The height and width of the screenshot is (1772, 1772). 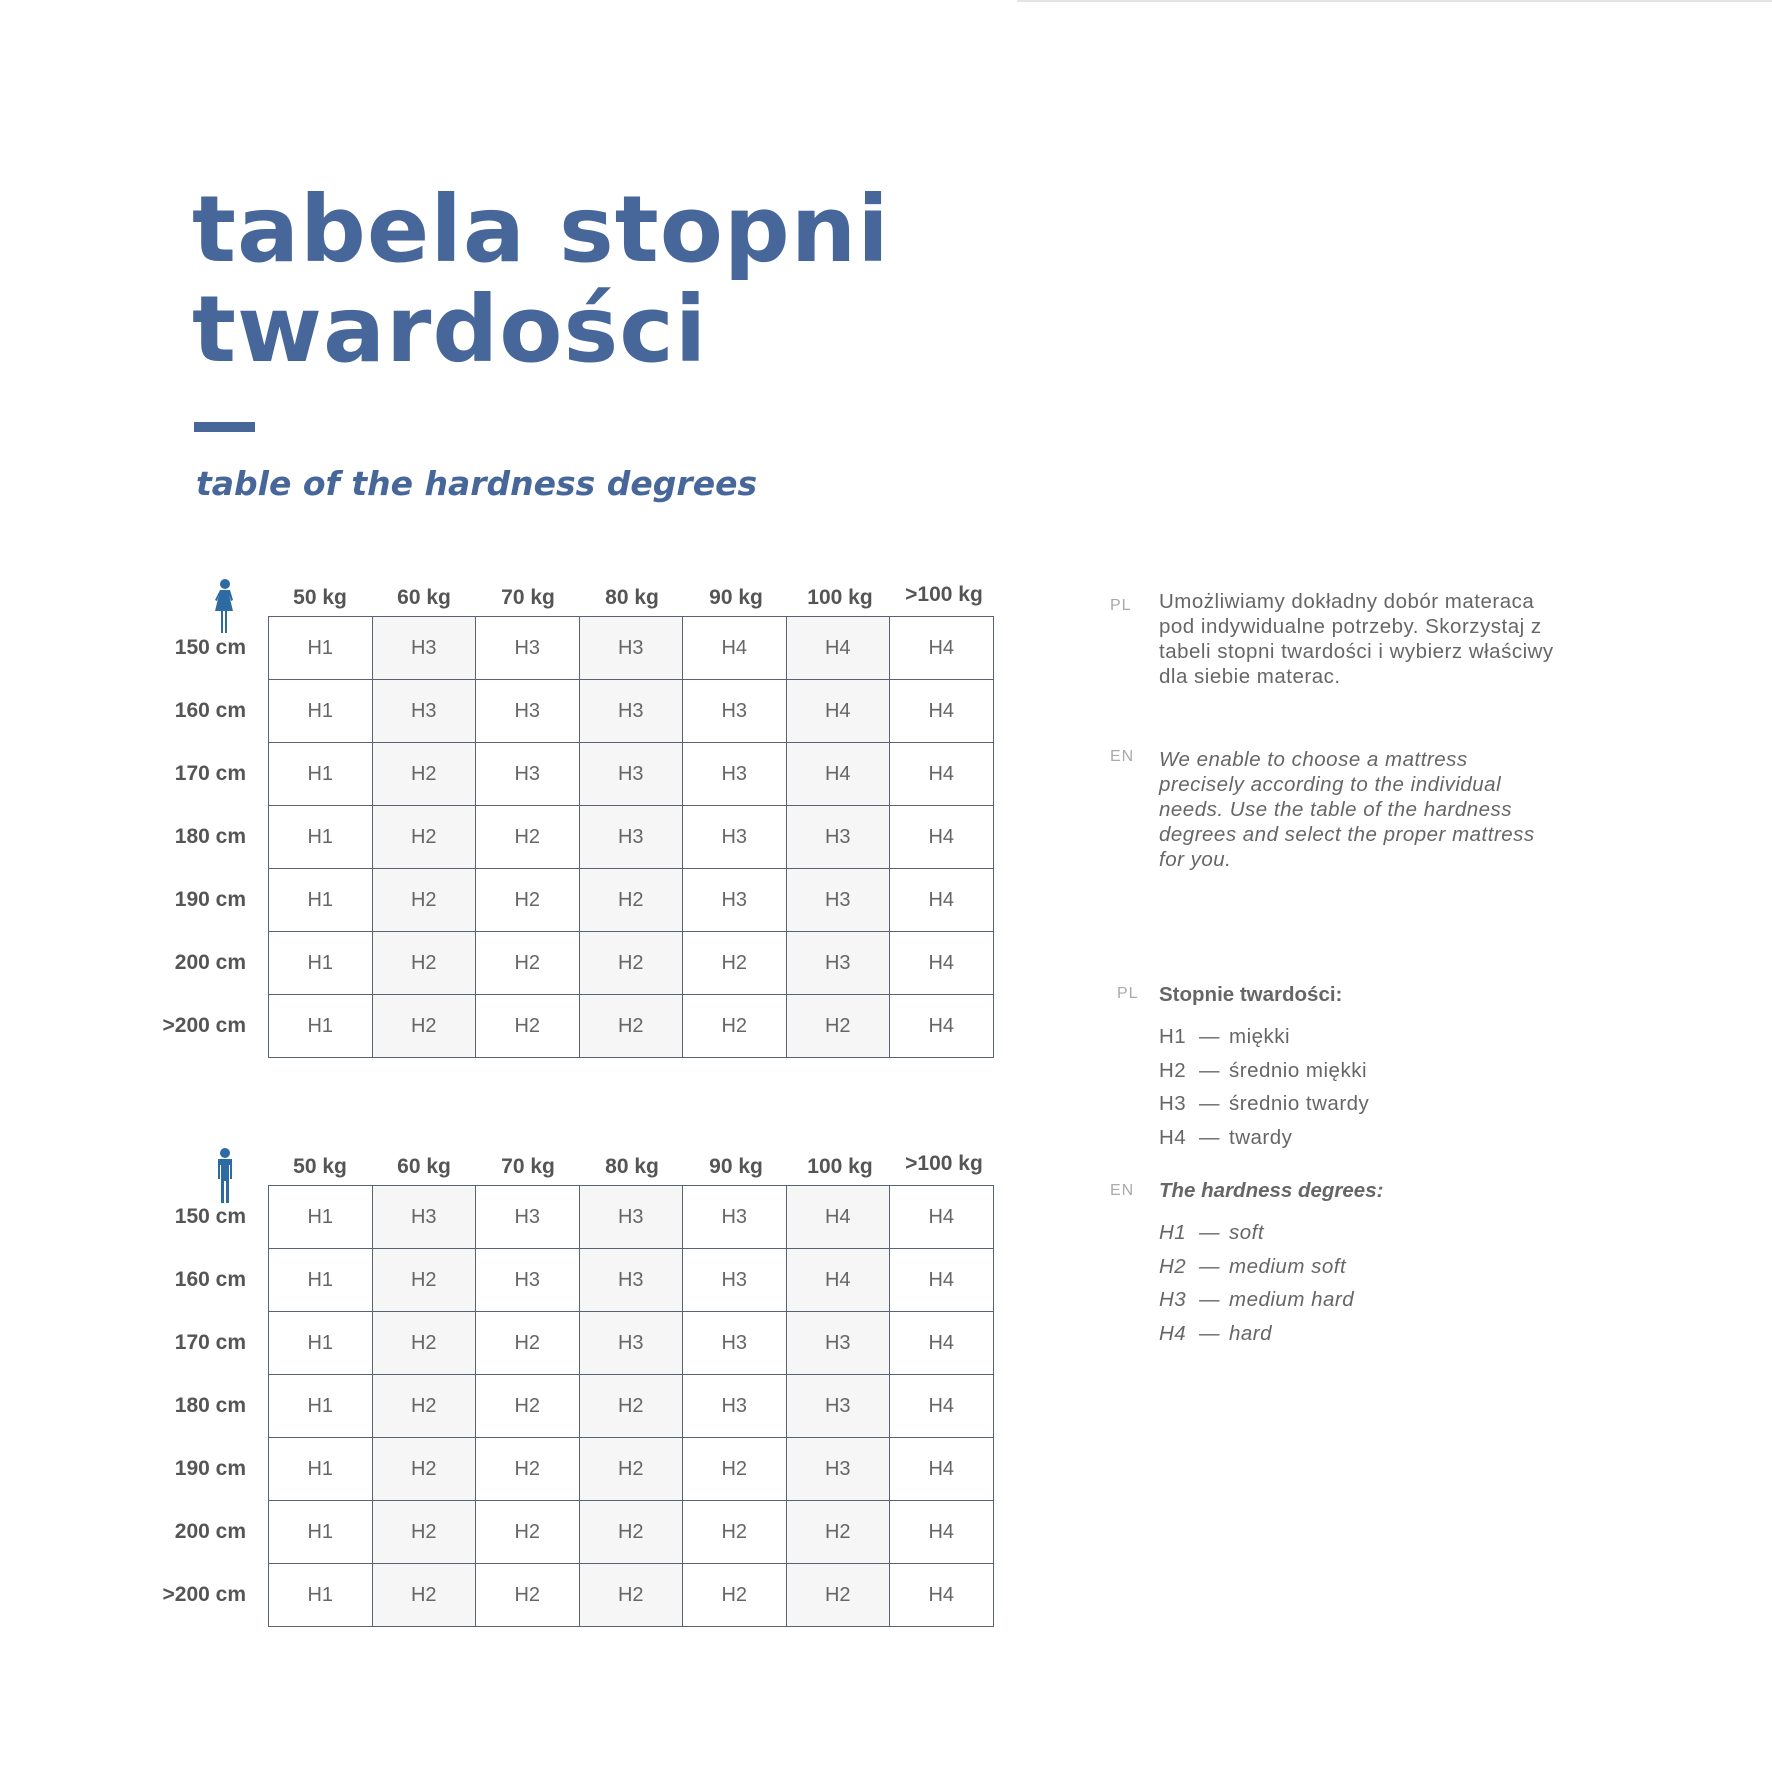 What do you see at coordinates (210, 1405) in the screenshot?
I see `height-label: 180 cm` at bounding box center [210, 1405].